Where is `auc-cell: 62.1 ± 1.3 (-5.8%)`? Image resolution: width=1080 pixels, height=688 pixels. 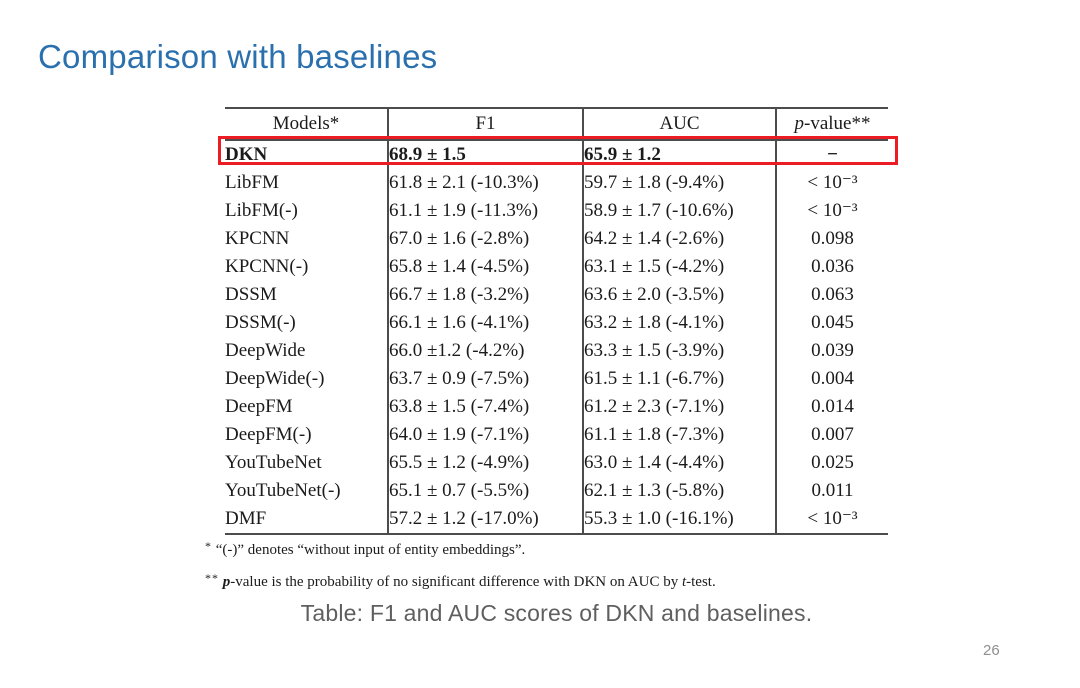 auc-cell: 62.1 ± 1.3 (-5.8%) is located at coordinates (679, 491).